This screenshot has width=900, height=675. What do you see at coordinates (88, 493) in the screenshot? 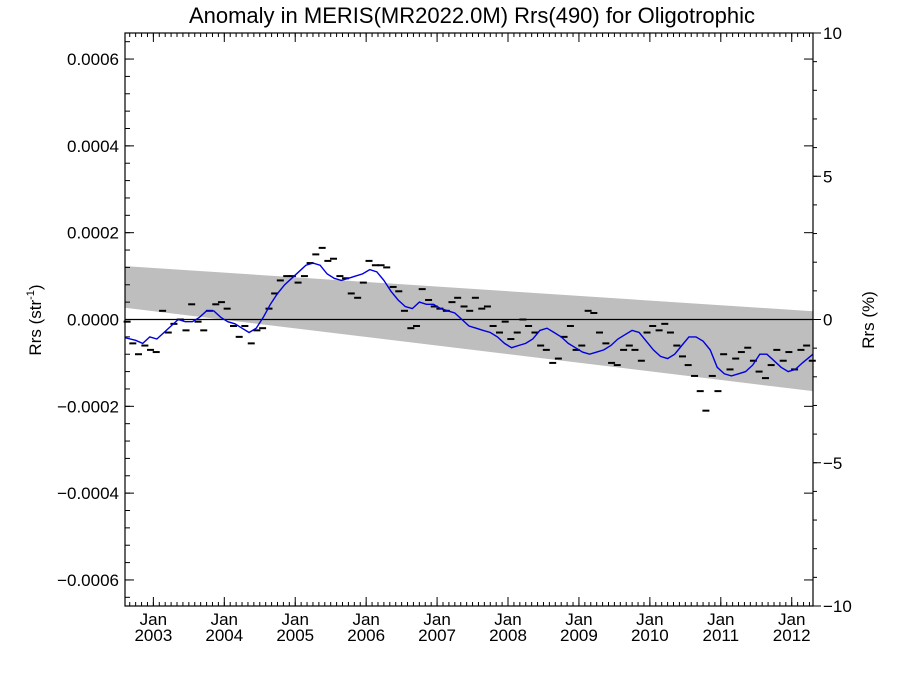
I see `y-tick-label: −0.0004` at bounding box center [88, 493].